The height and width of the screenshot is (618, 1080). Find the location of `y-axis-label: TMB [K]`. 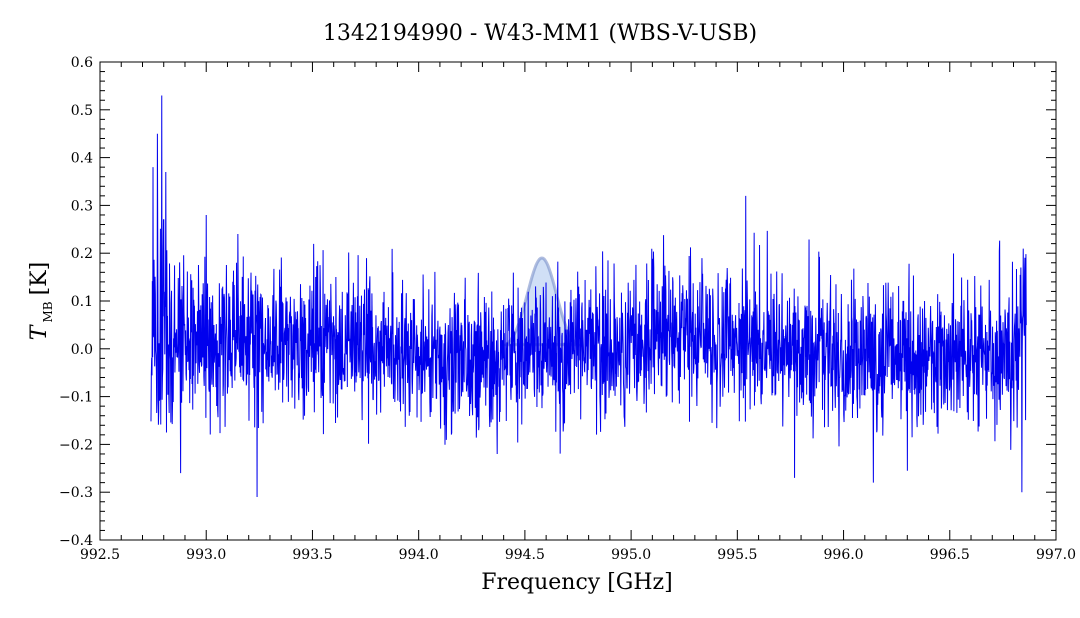

y-axis-label: TMB [K] is located at coordinates (41, 301).